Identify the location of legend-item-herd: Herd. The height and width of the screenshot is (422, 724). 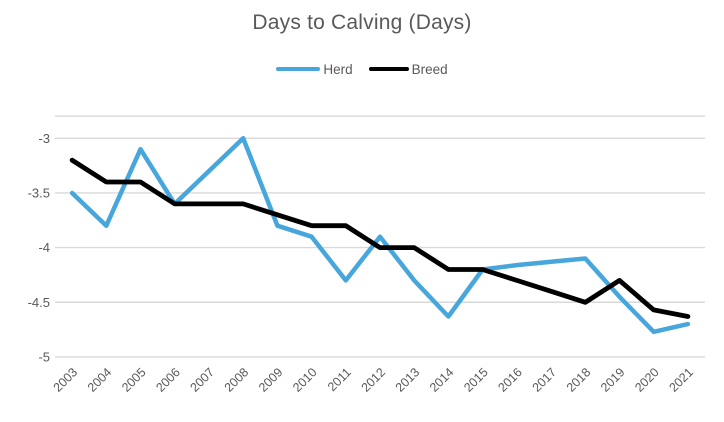
(314, 69).